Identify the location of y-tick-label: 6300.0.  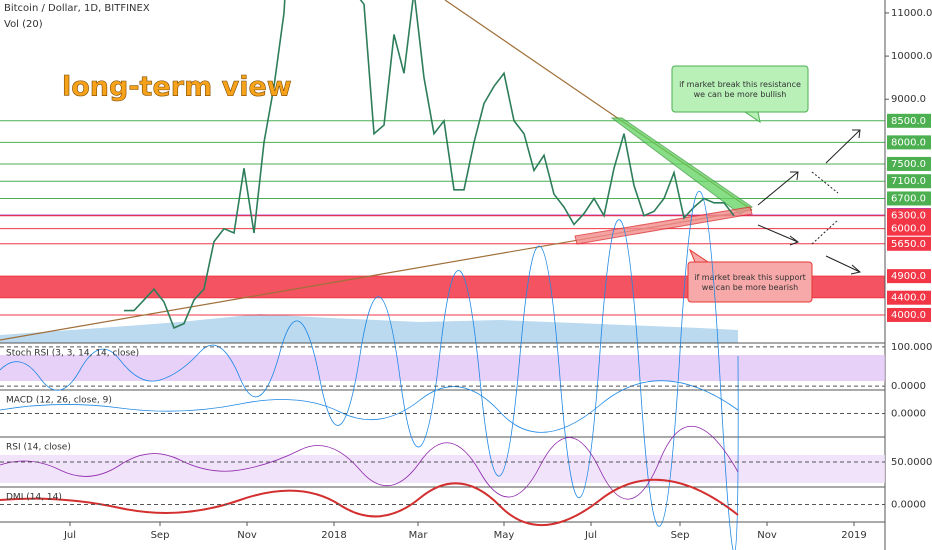
(908, 216).